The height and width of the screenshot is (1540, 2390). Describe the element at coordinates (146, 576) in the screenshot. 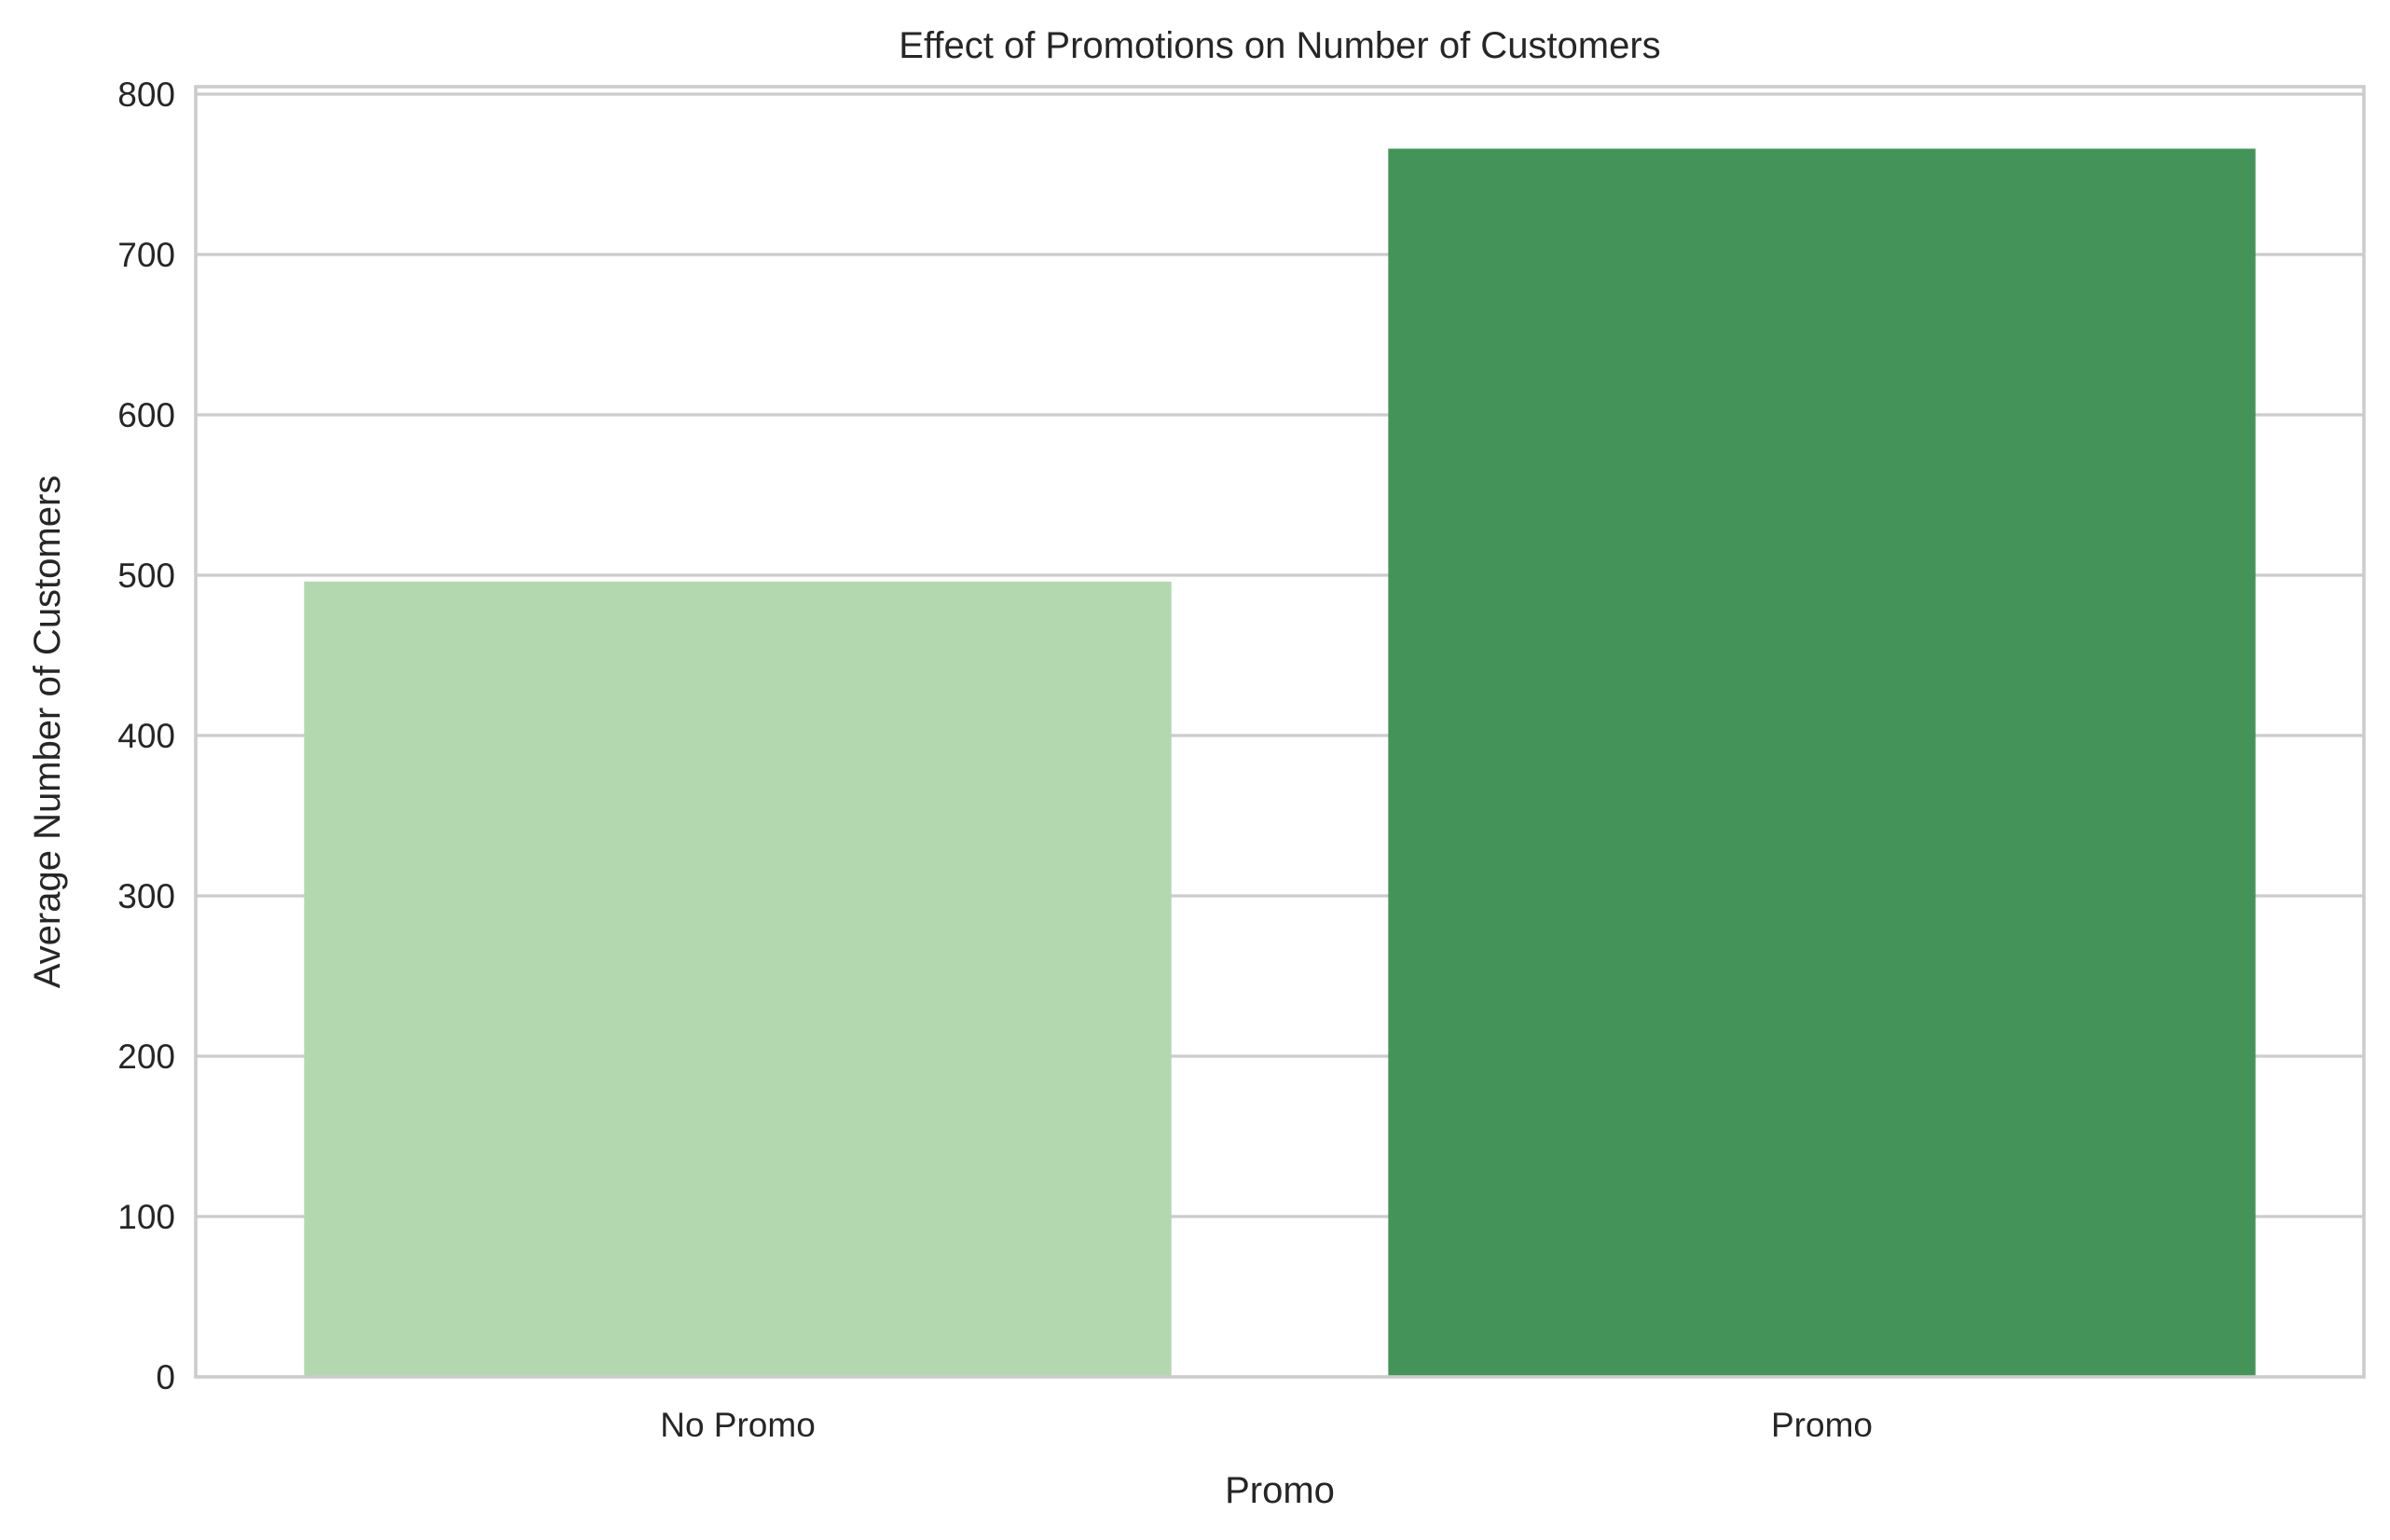

I see `y-tick-label: 500` at that location.